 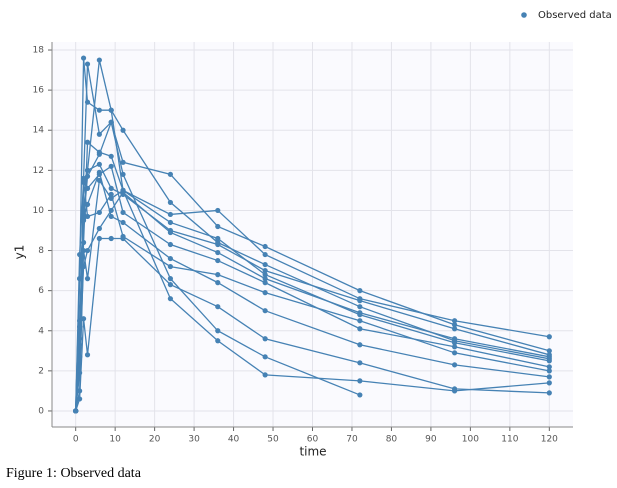 I want to click on y-tick-label: 10, so click(x=39, y=211).